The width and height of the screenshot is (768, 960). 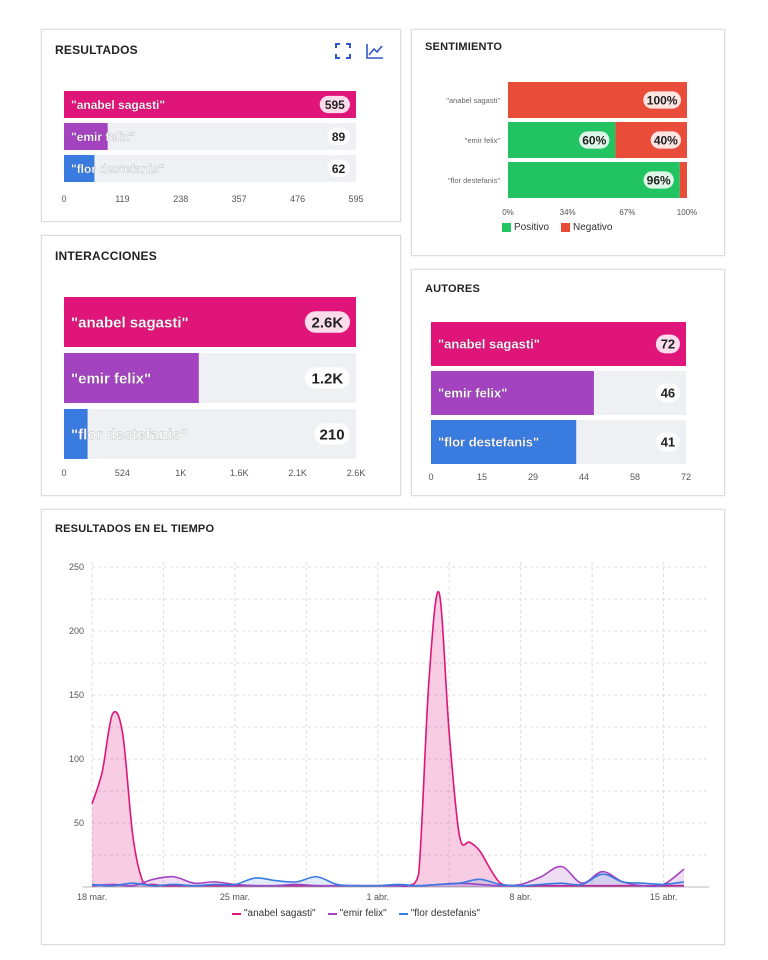 I want to click on legend-negativo-swatch, so click(x=566, y=227).